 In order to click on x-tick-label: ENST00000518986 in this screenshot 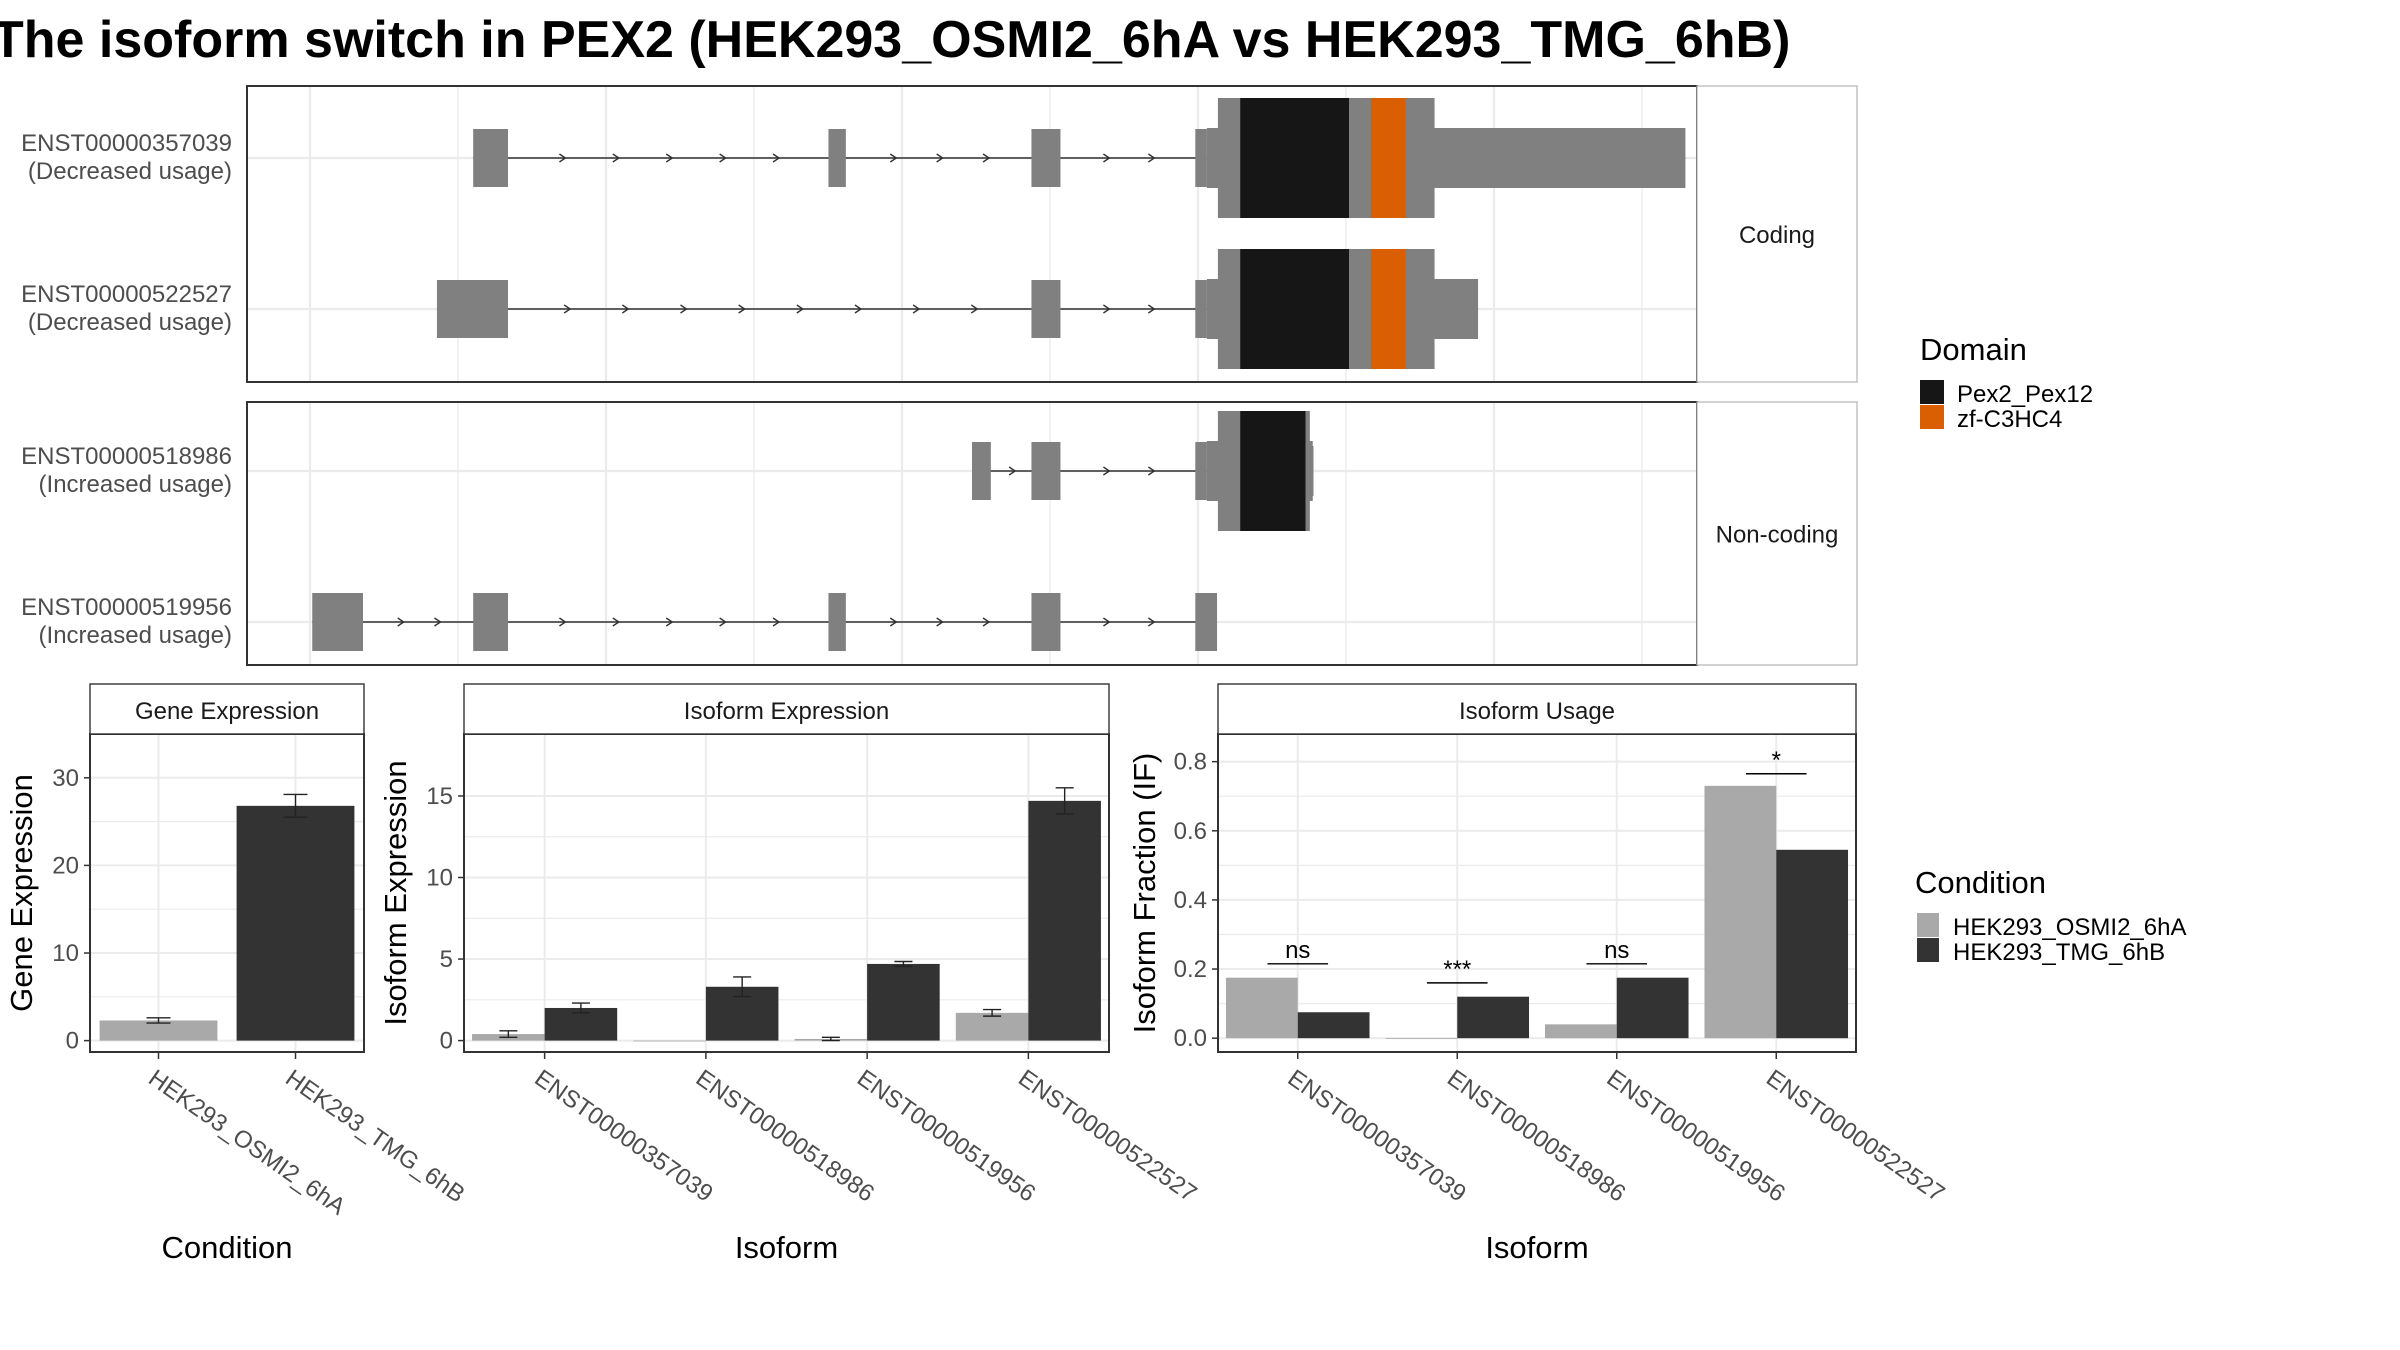, I will do `click(785, 1136)`.